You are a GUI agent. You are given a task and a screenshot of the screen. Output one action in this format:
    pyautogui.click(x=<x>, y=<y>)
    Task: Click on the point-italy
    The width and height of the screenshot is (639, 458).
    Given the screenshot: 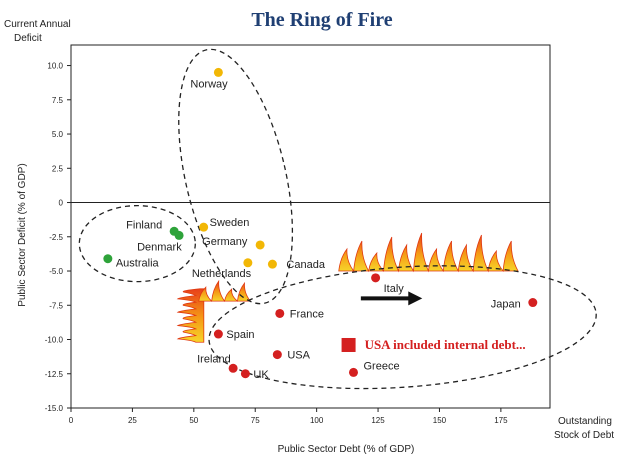 What is the action you would take?
    pyautogui.click(x=376, y=278)
    